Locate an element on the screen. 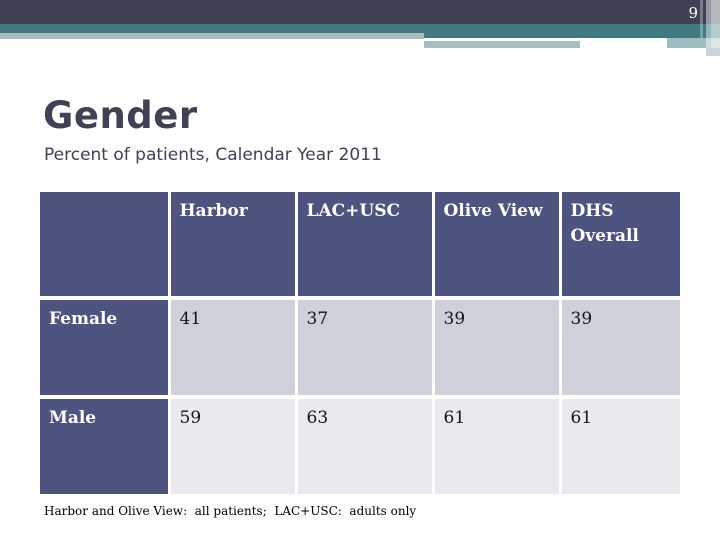 The width and height of the screenshot is (720, 540). cell-male-harbor: 59 is located at coordinates (233, 445).